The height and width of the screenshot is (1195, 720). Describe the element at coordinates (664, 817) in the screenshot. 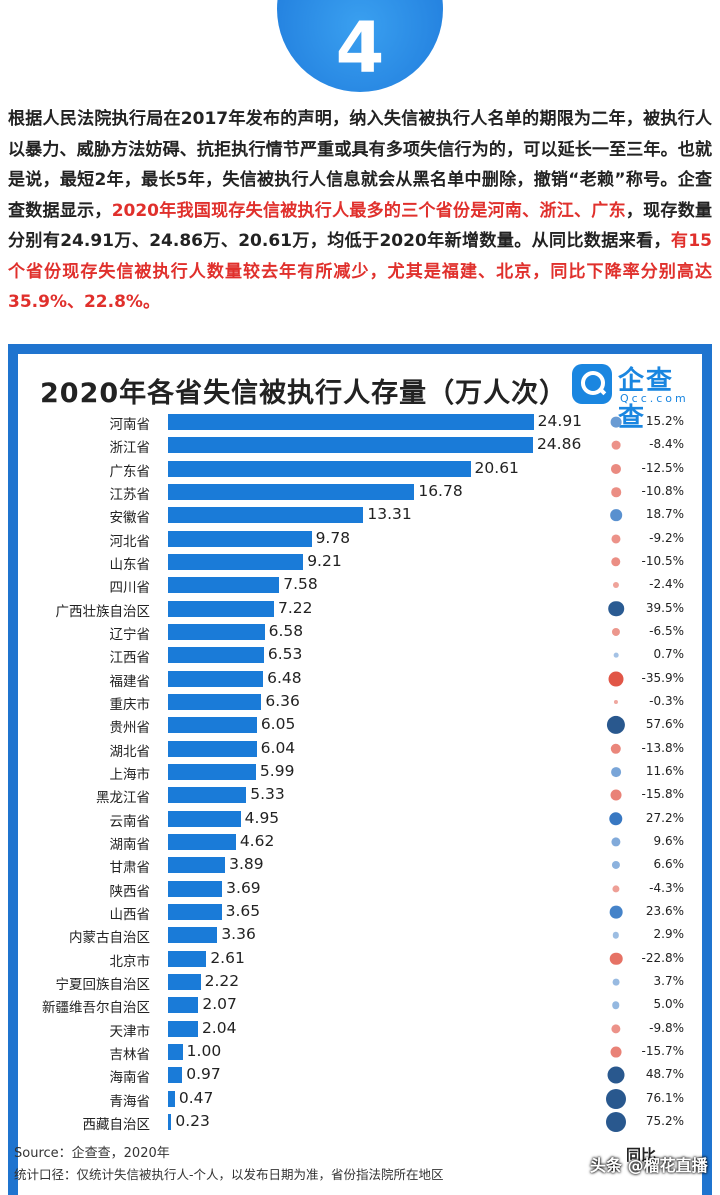

I see `yoy-value-label: 27.2%` at that location.